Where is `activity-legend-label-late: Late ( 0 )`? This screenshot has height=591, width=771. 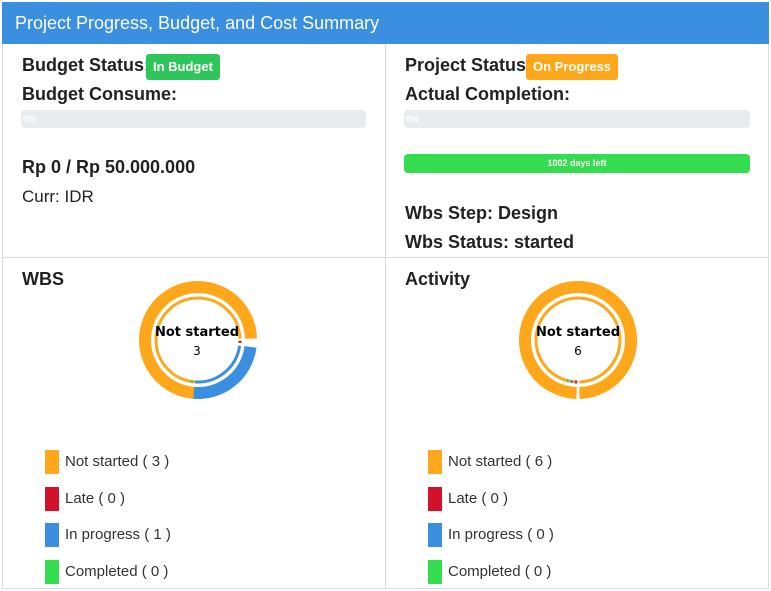 activity-legend-label-late: Late ( 0 ) is located at coordinates (478, 498).